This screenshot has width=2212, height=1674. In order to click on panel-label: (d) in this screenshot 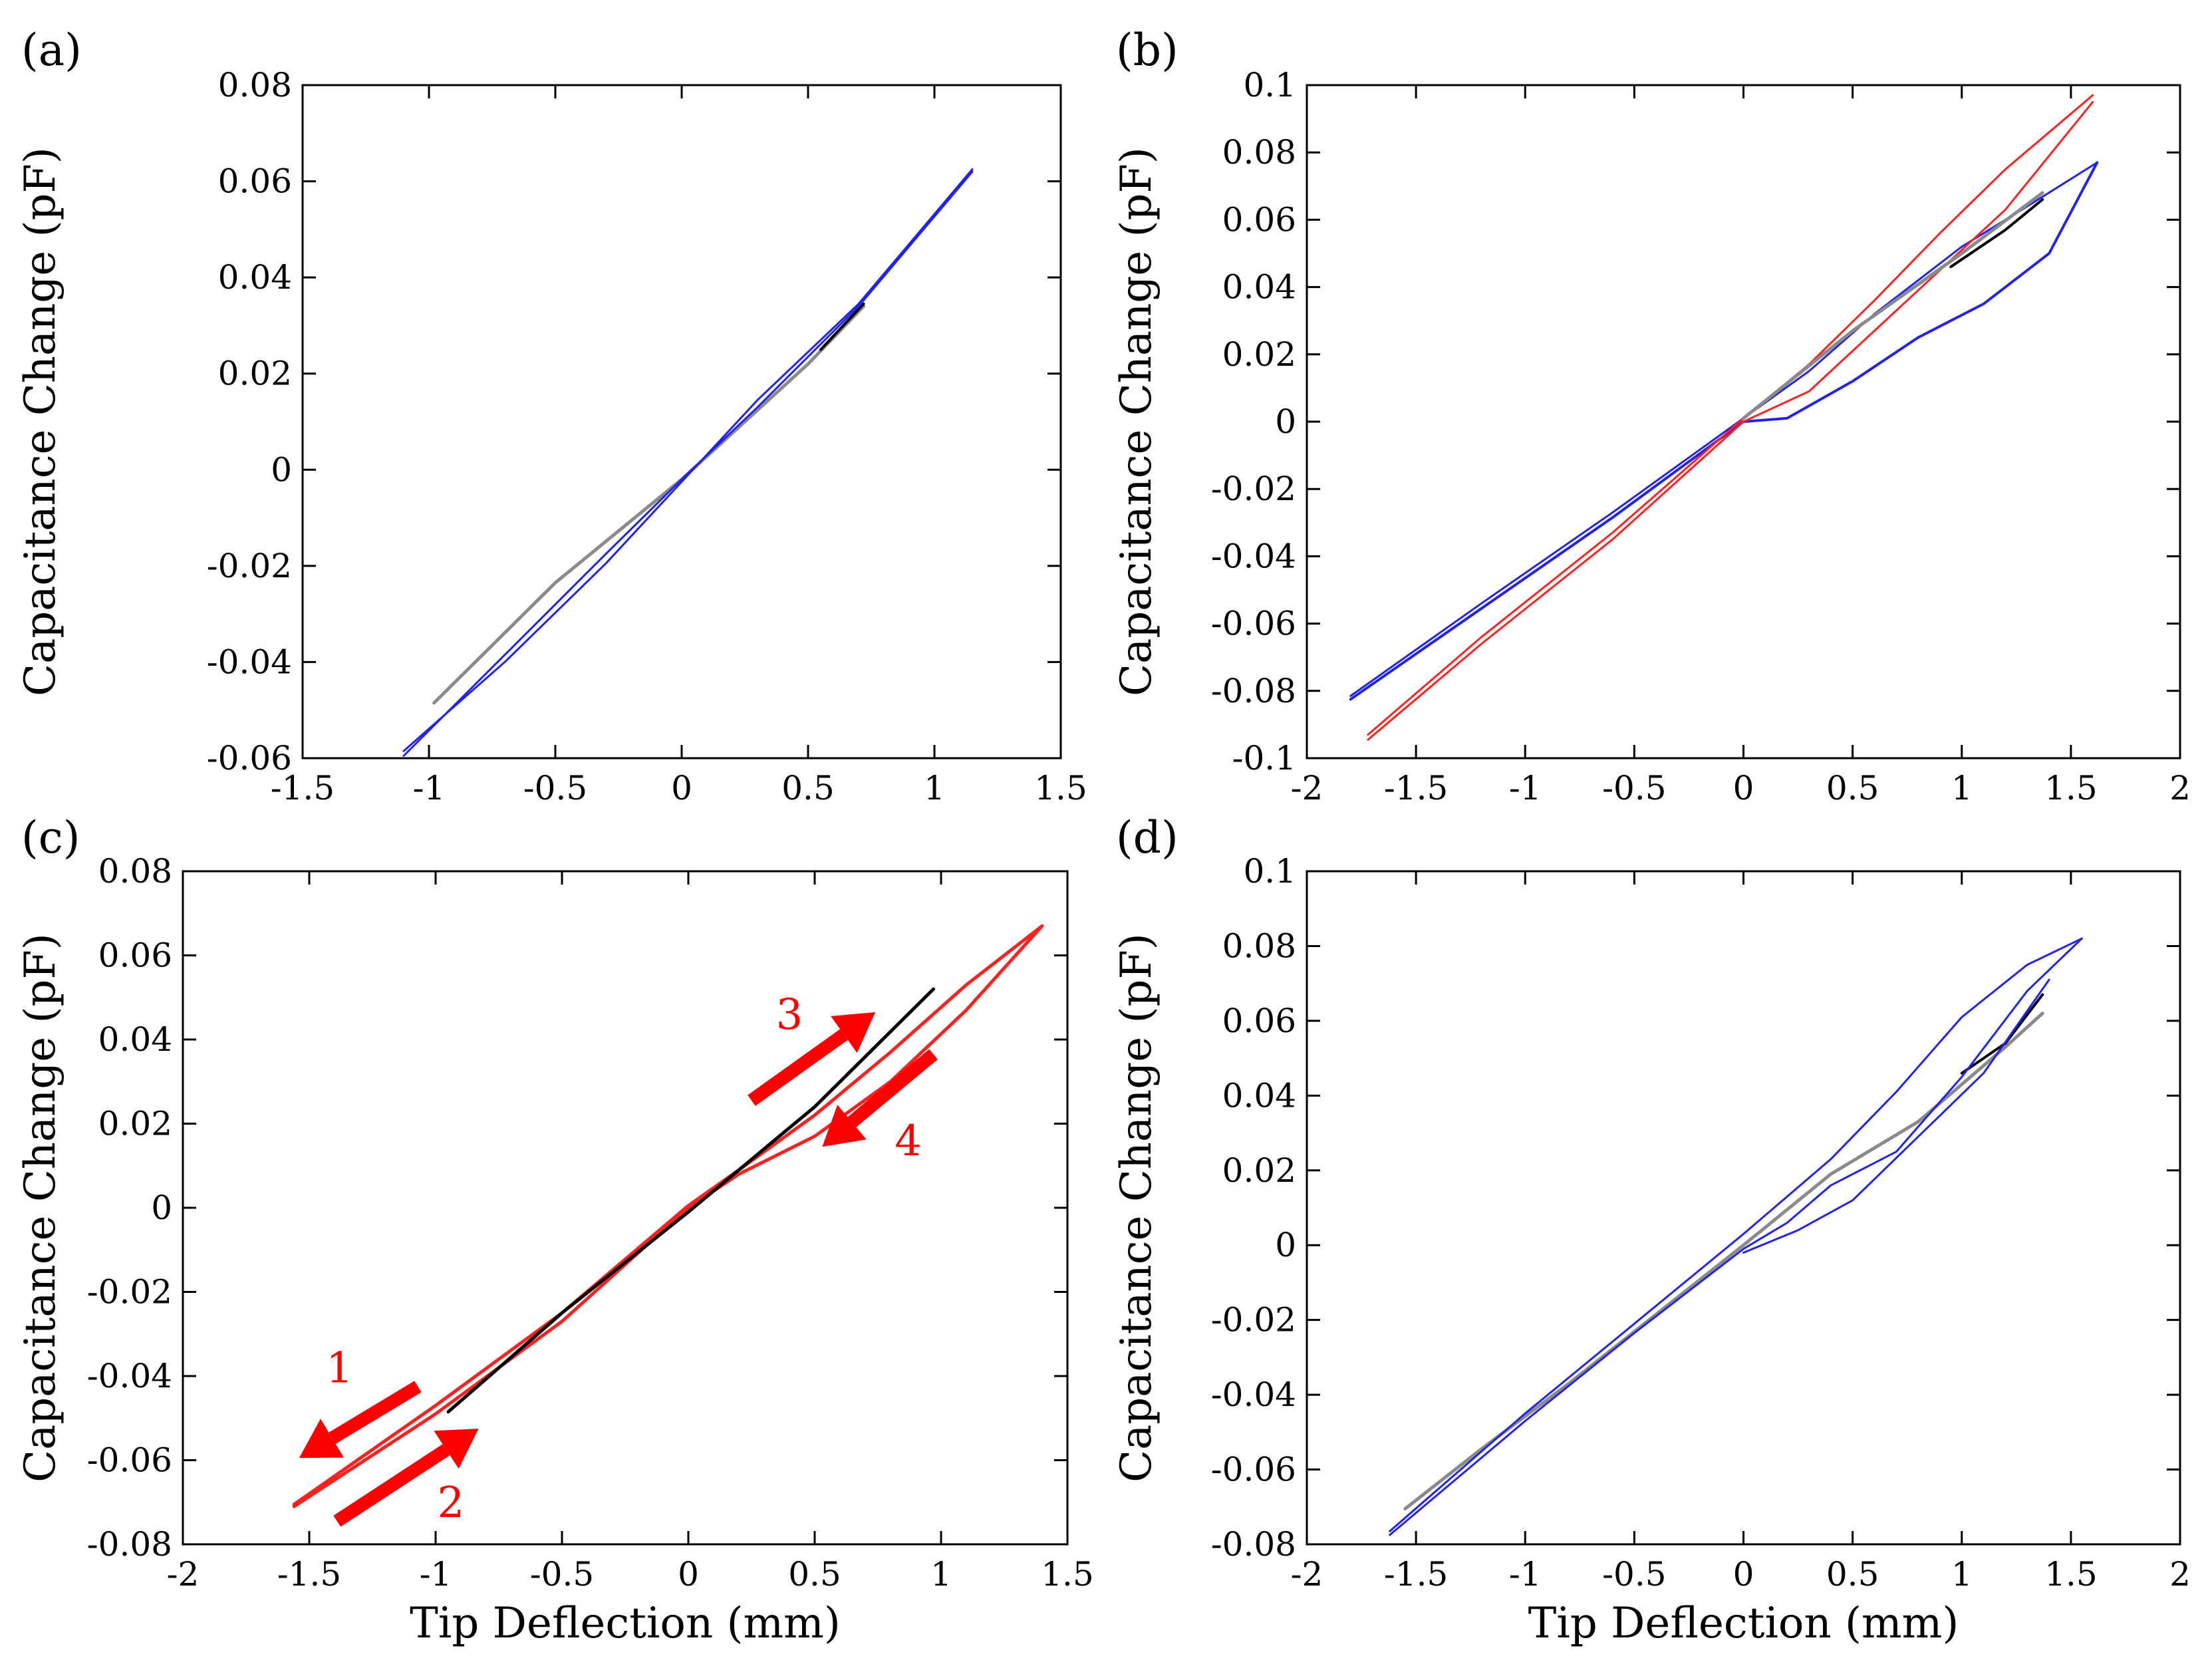, I will do `click(1147, 837)`.